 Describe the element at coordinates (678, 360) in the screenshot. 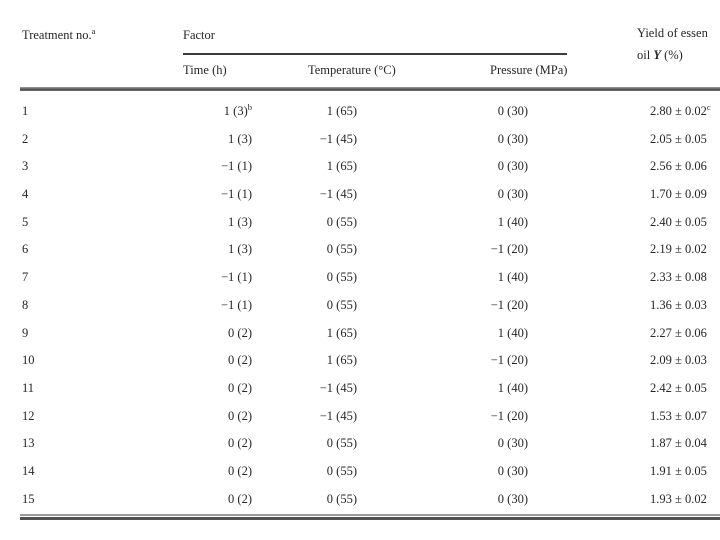

I see `cell-yield: 2.09 ± 0.03` at that location.